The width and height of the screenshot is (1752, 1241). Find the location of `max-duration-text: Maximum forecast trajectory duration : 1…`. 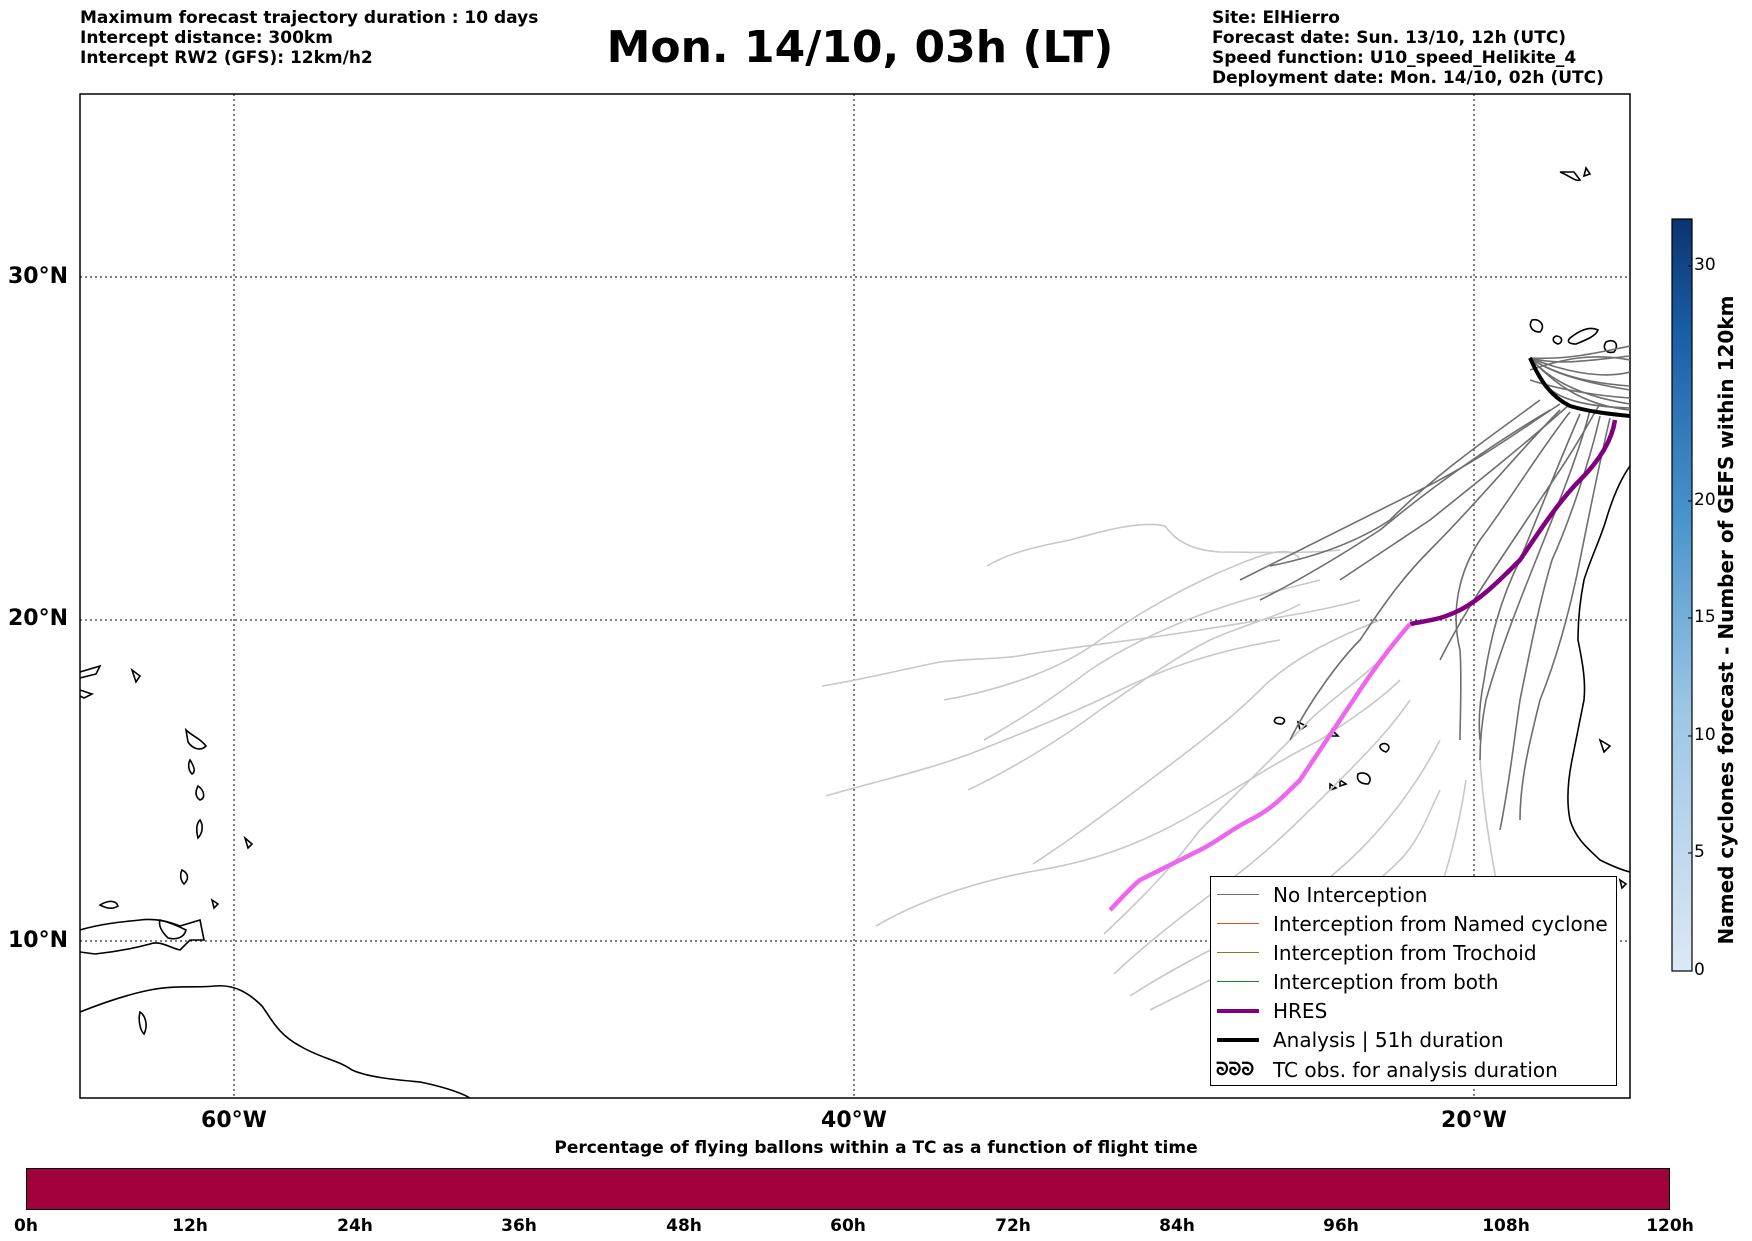

max-duration-text: Maximum forecast trajectory duration : 1… is located at coordinates (309, 18).